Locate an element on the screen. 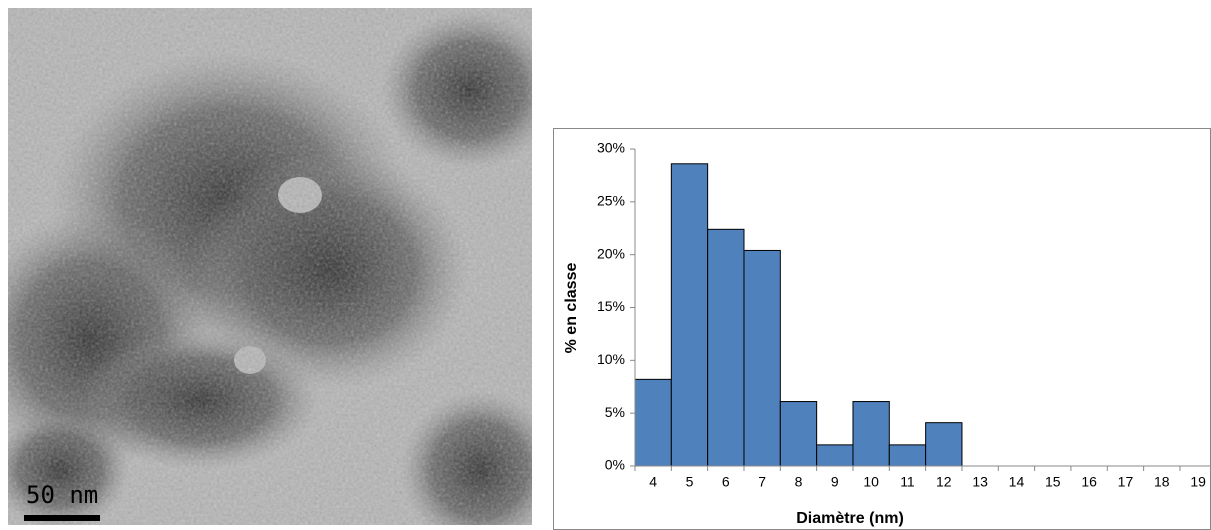 The image size is (1211, 530). y-tick-label: 0% is located at coordinates (615, 465).